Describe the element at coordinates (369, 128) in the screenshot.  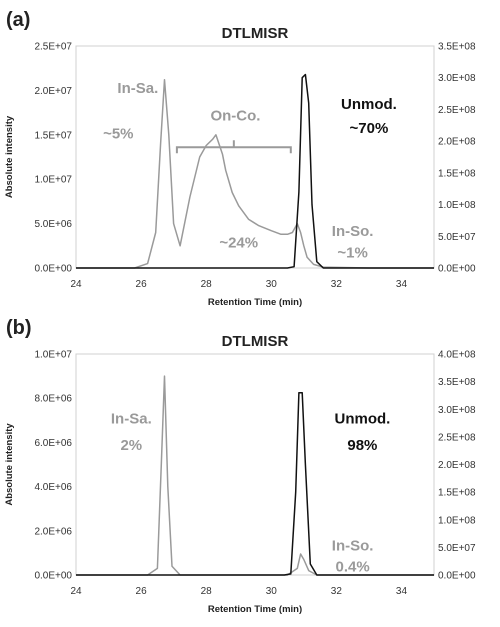
I see `annotation-label: ~70%` at that location.